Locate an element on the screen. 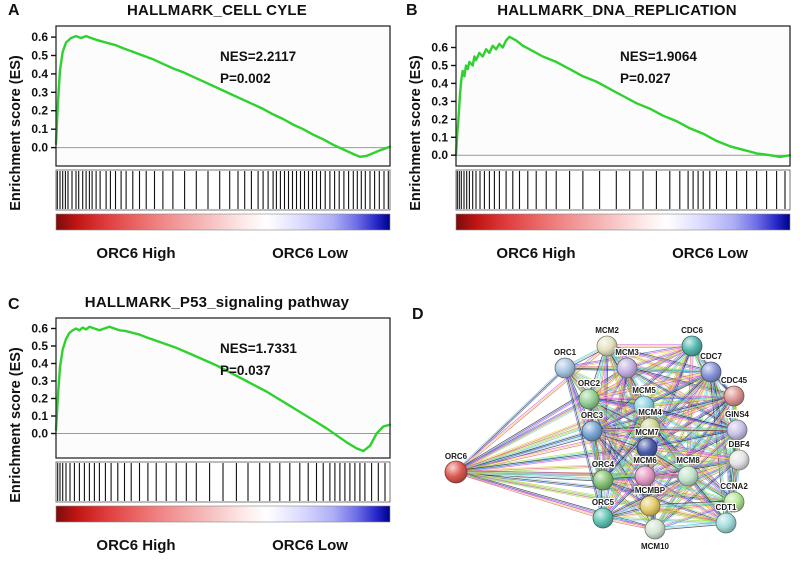 The height and width of the screenshot is (579, 800). panel-c-pvalue: P=0.037 is located at coordinates (245, 370).